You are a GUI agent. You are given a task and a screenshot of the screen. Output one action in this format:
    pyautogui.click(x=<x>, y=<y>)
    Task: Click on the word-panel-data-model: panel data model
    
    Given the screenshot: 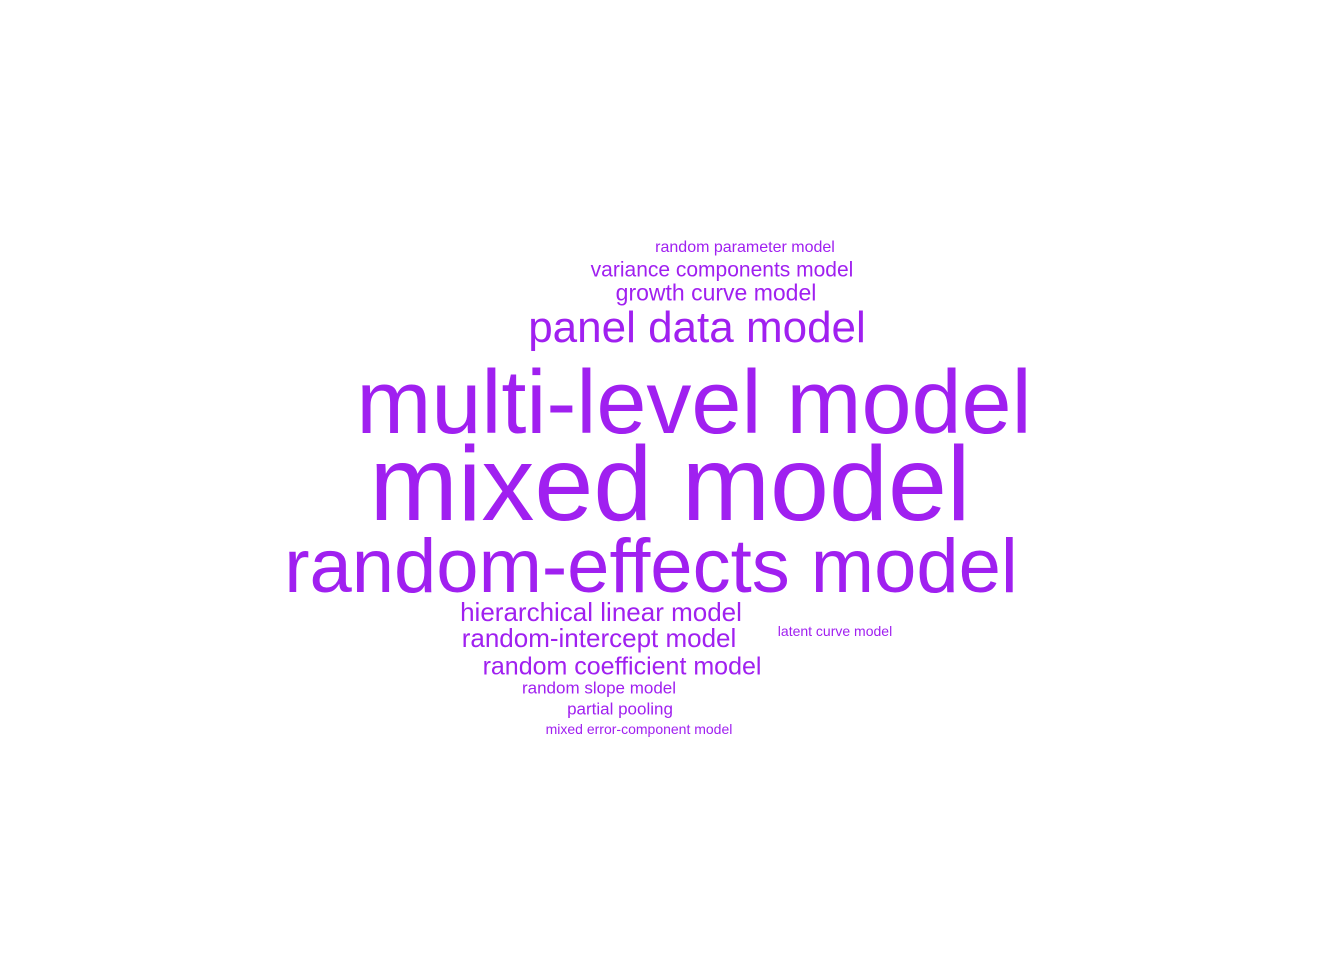 What is the action you would take?
    pyautogui.click(x=697, y=327)
    